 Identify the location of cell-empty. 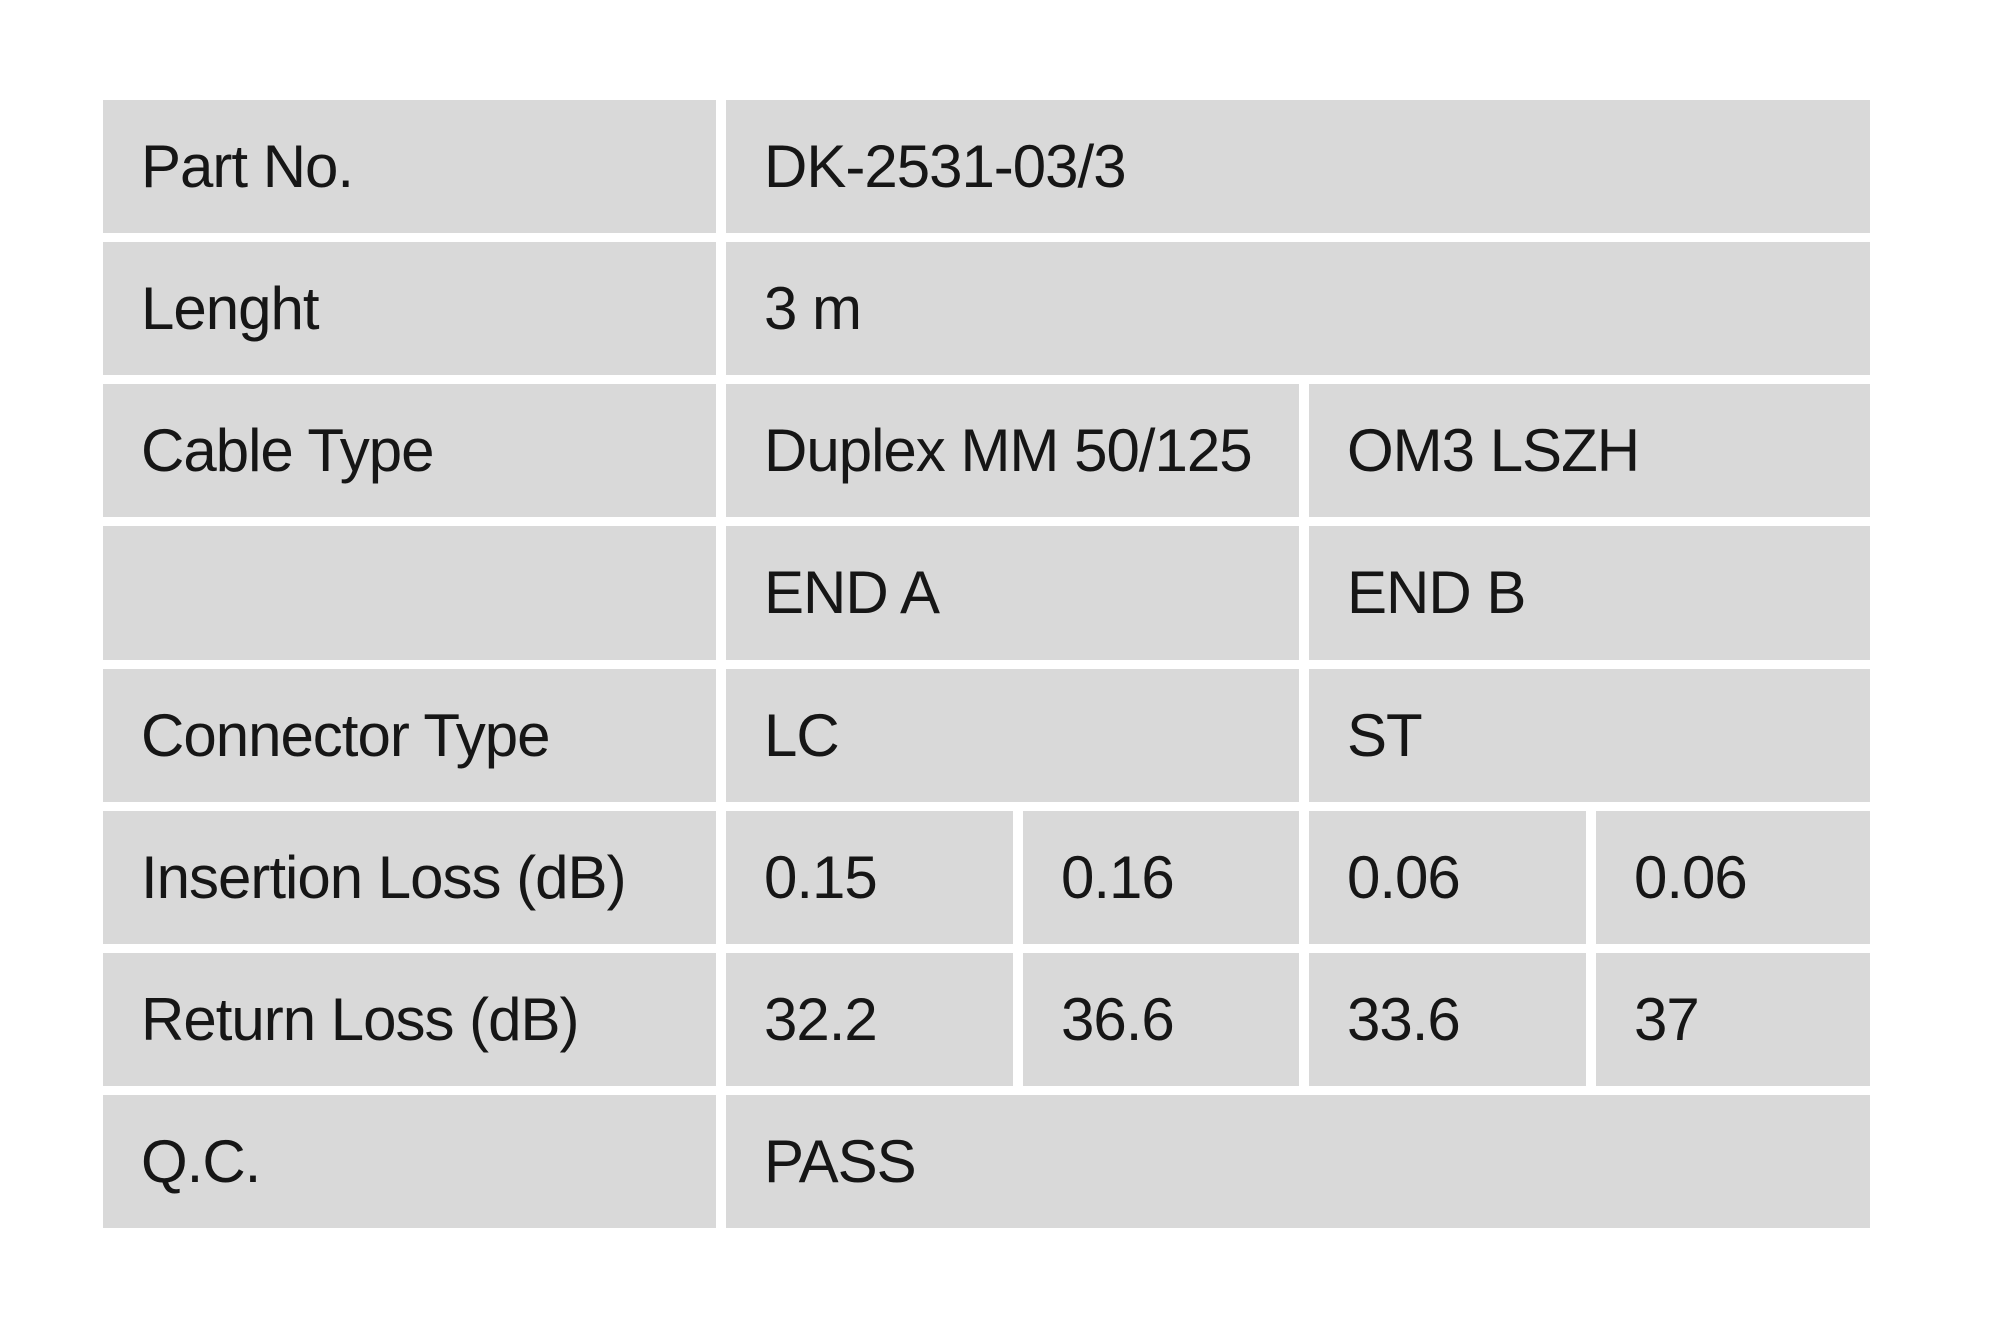
(409, 593).